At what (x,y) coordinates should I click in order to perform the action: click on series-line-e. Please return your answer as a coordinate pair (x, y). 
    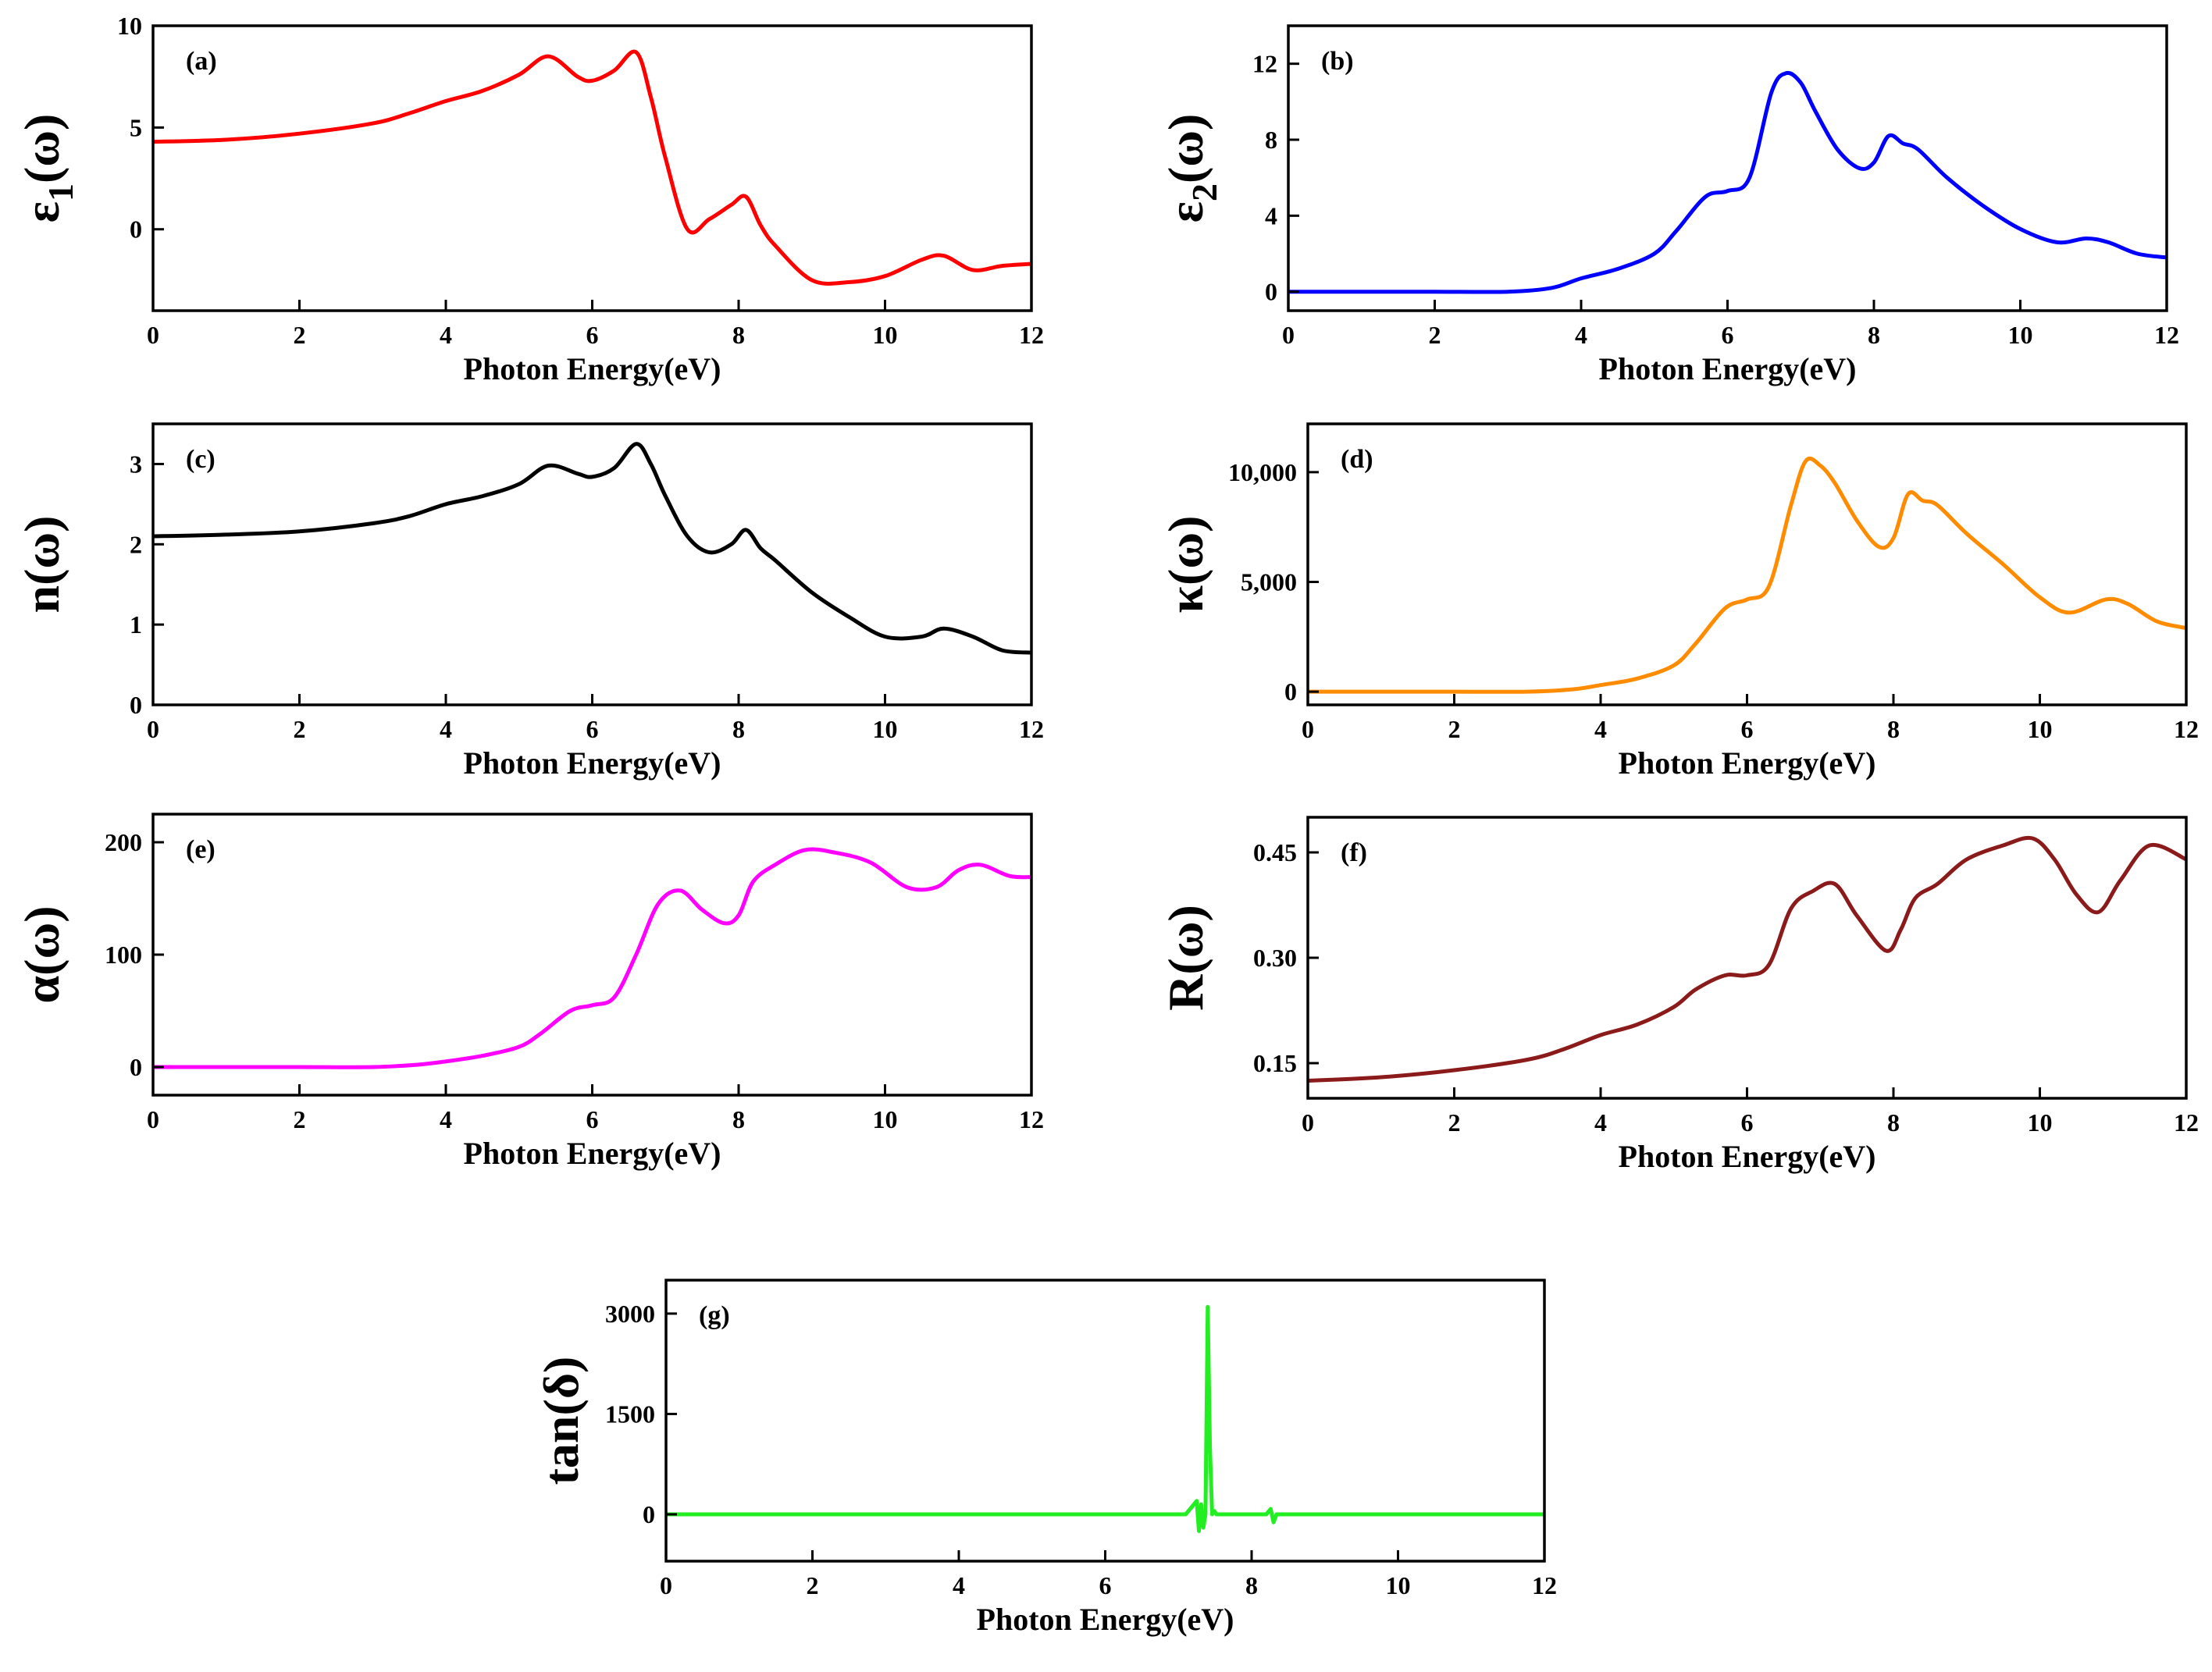
    Looking at the image, I should click on (592, 958).